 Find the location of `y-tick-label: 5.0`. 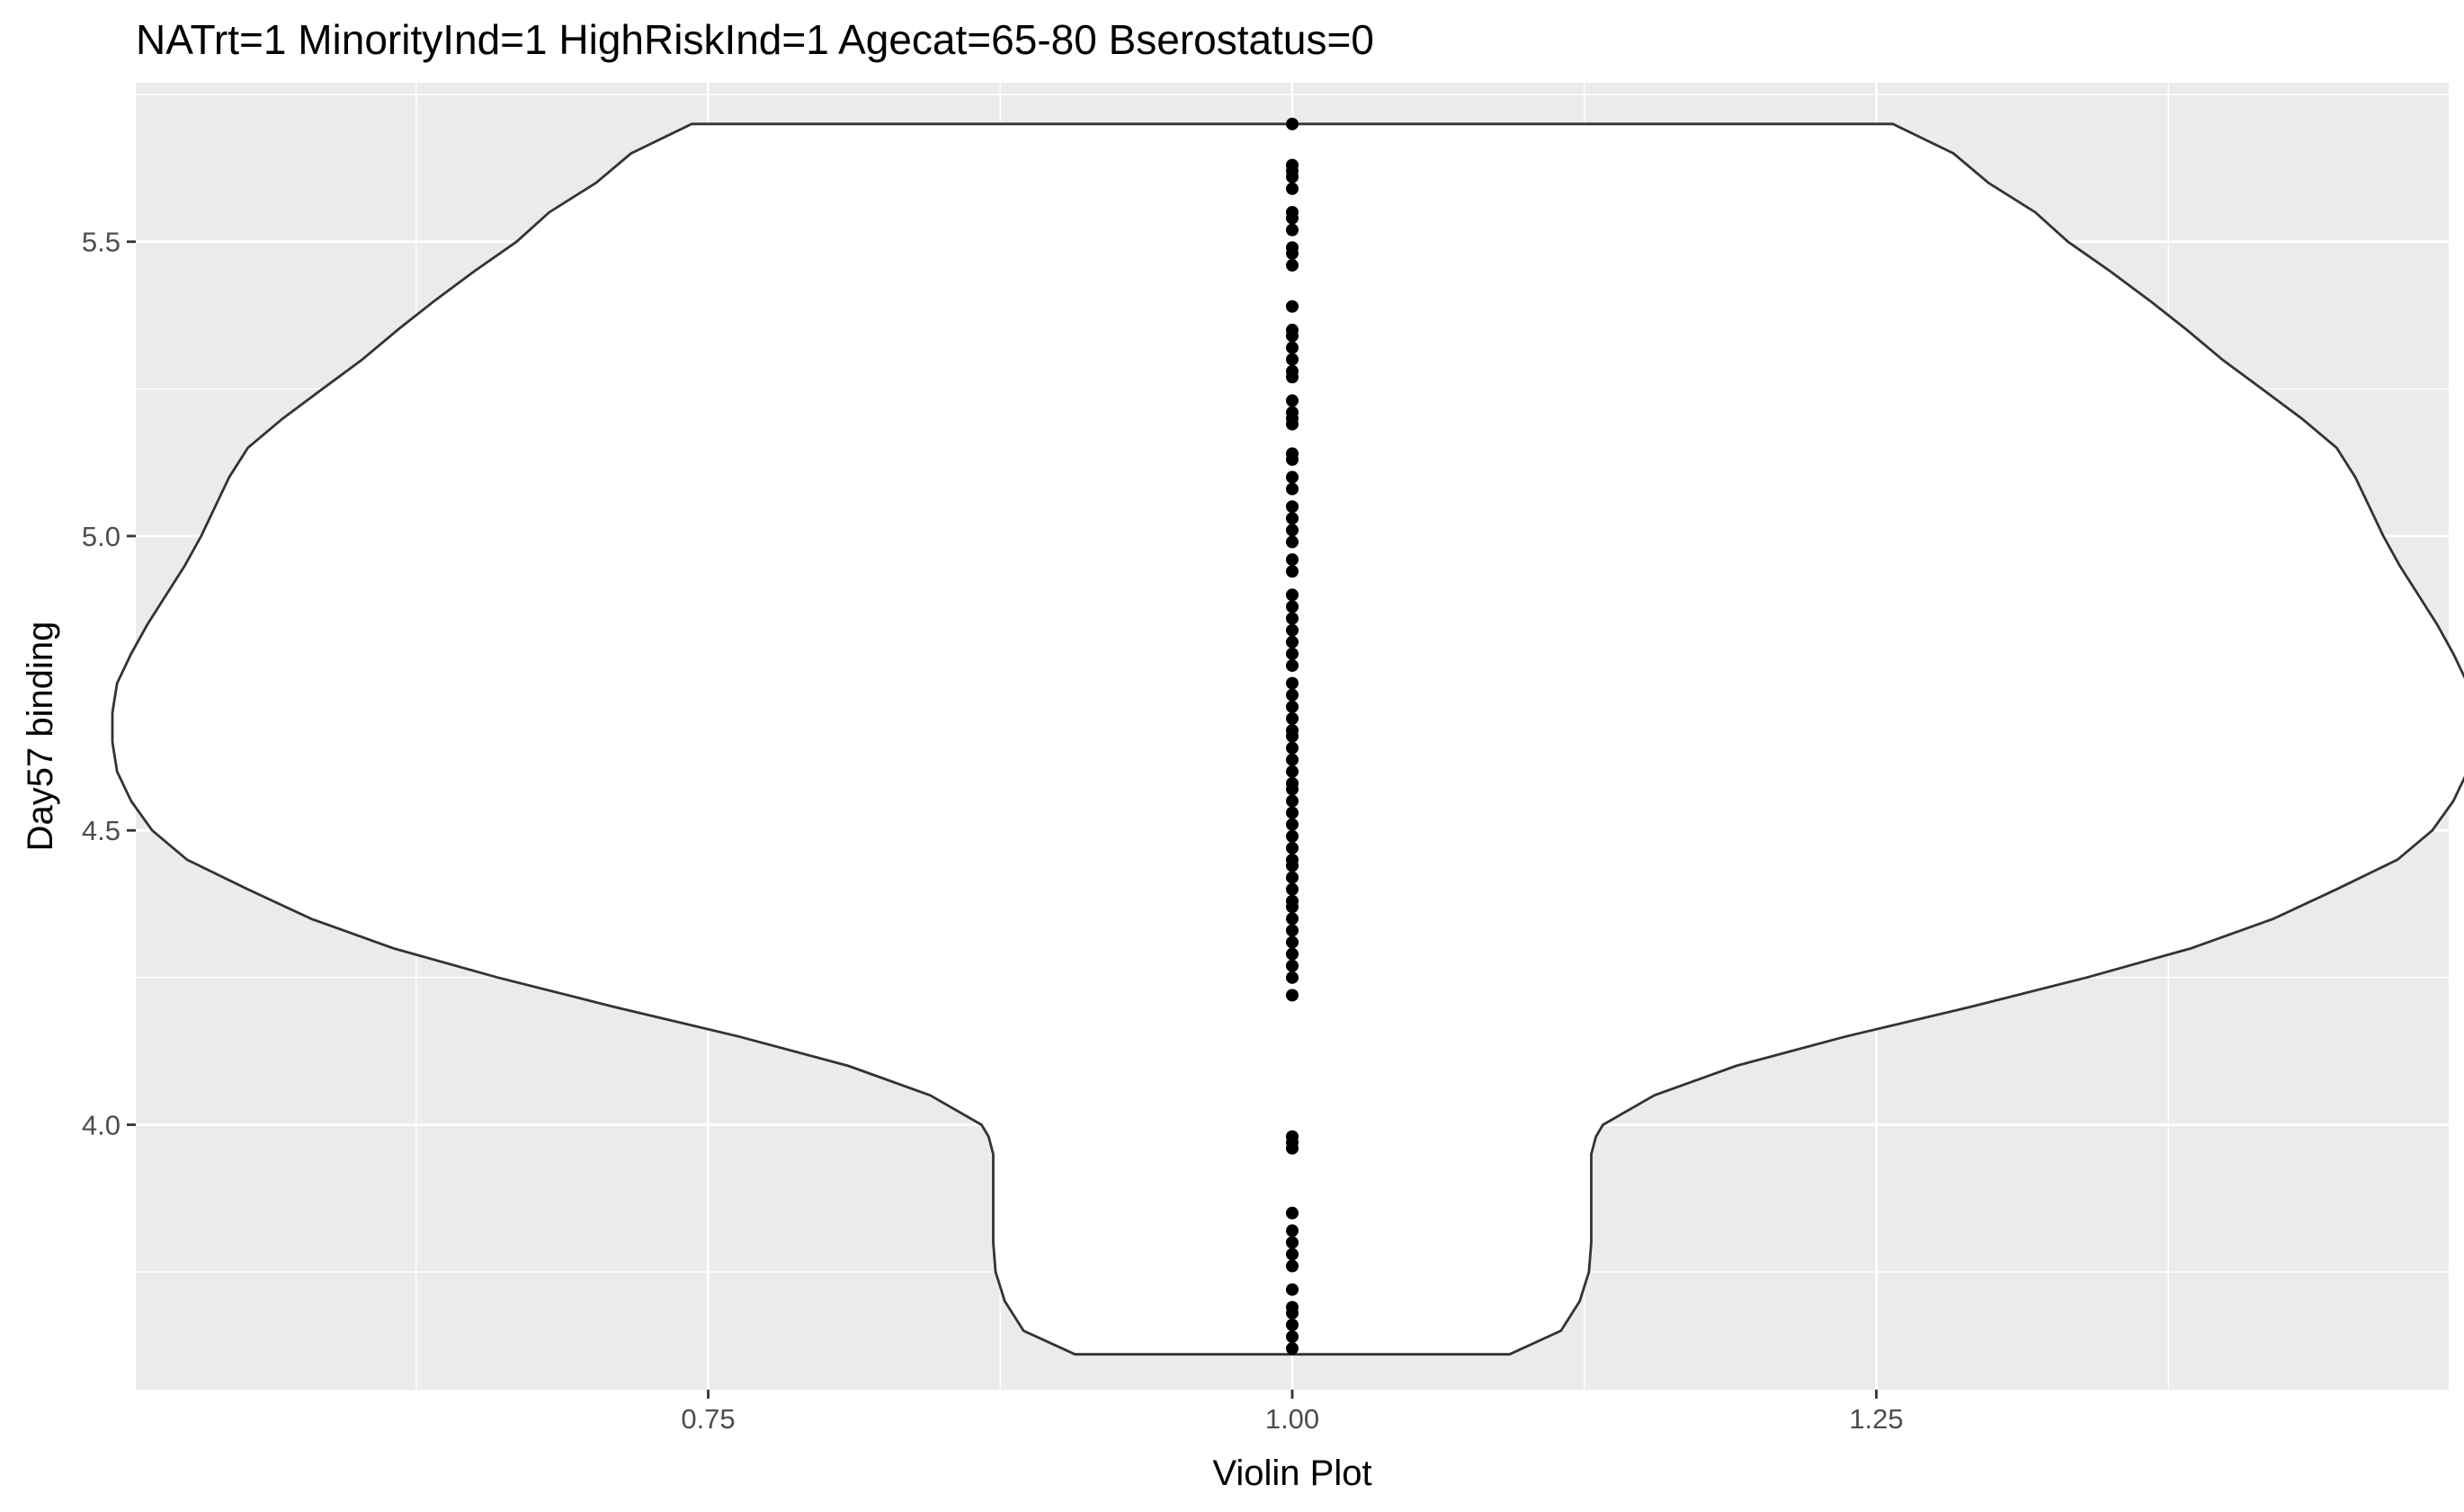

y-tick-label: 5.0 is located at coordinates (101, 536).